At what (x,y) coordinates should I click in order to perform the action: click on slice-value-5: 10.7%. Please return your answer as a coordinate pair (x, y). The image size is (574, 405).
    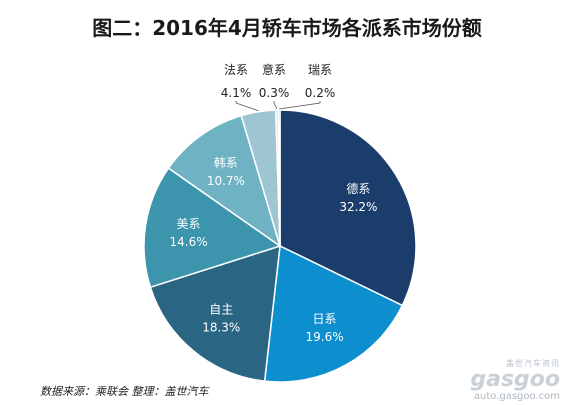
    Looking at the image, I should click on (226, 181).